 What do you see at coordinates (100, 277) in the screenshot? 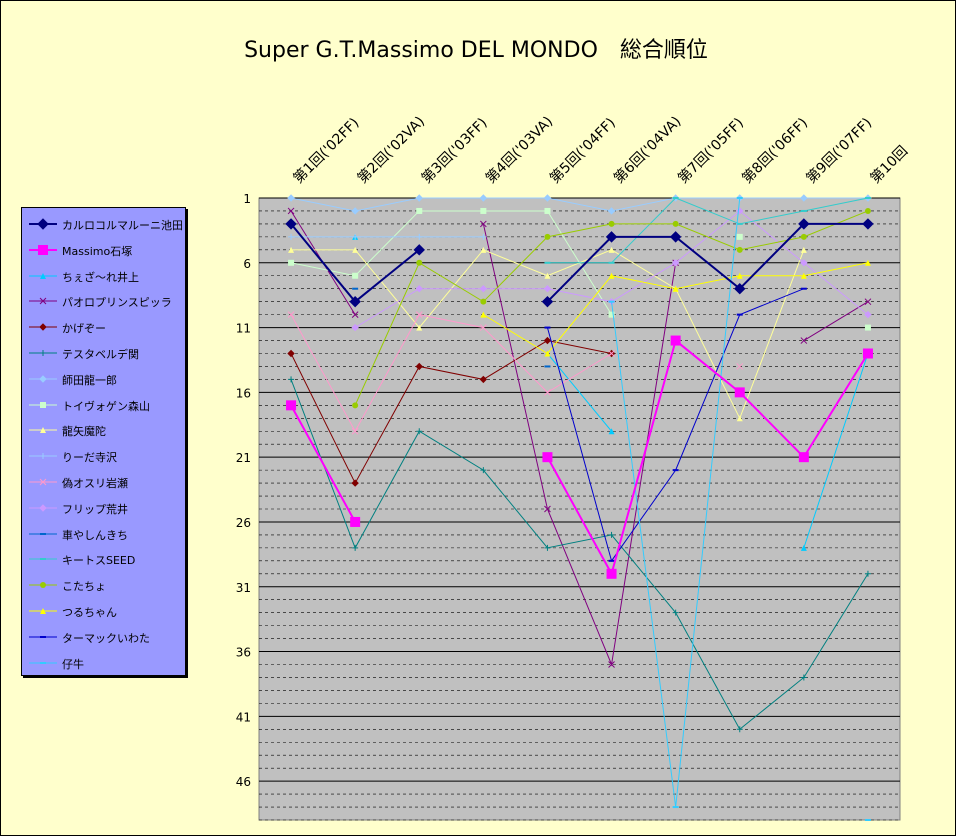
I see `legend-label: ちぇざ〜れ井上` at bounding box center [100, 277].